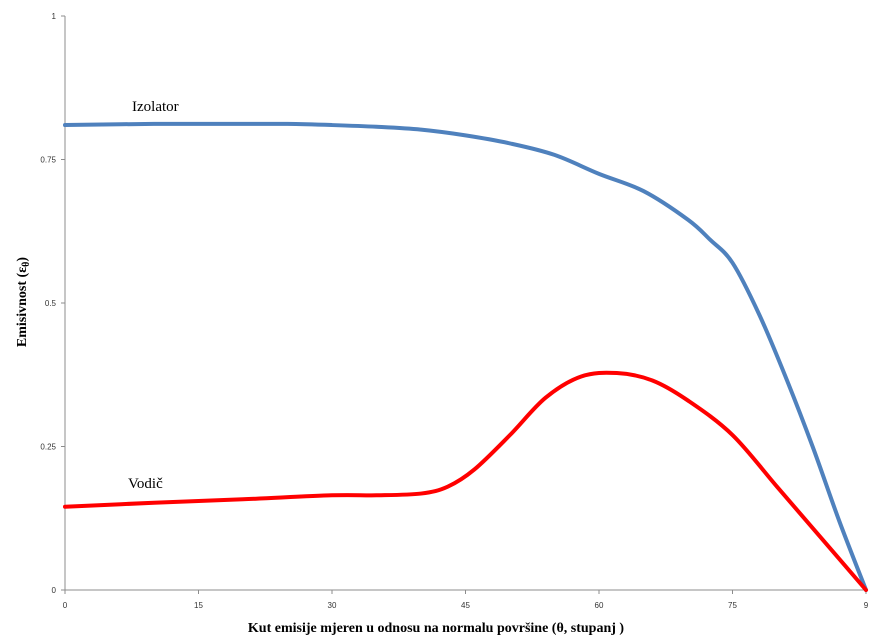  Describe the element at coordinates (599, 605) in the screenshot. I see `x-tick-label: 60` at that location.